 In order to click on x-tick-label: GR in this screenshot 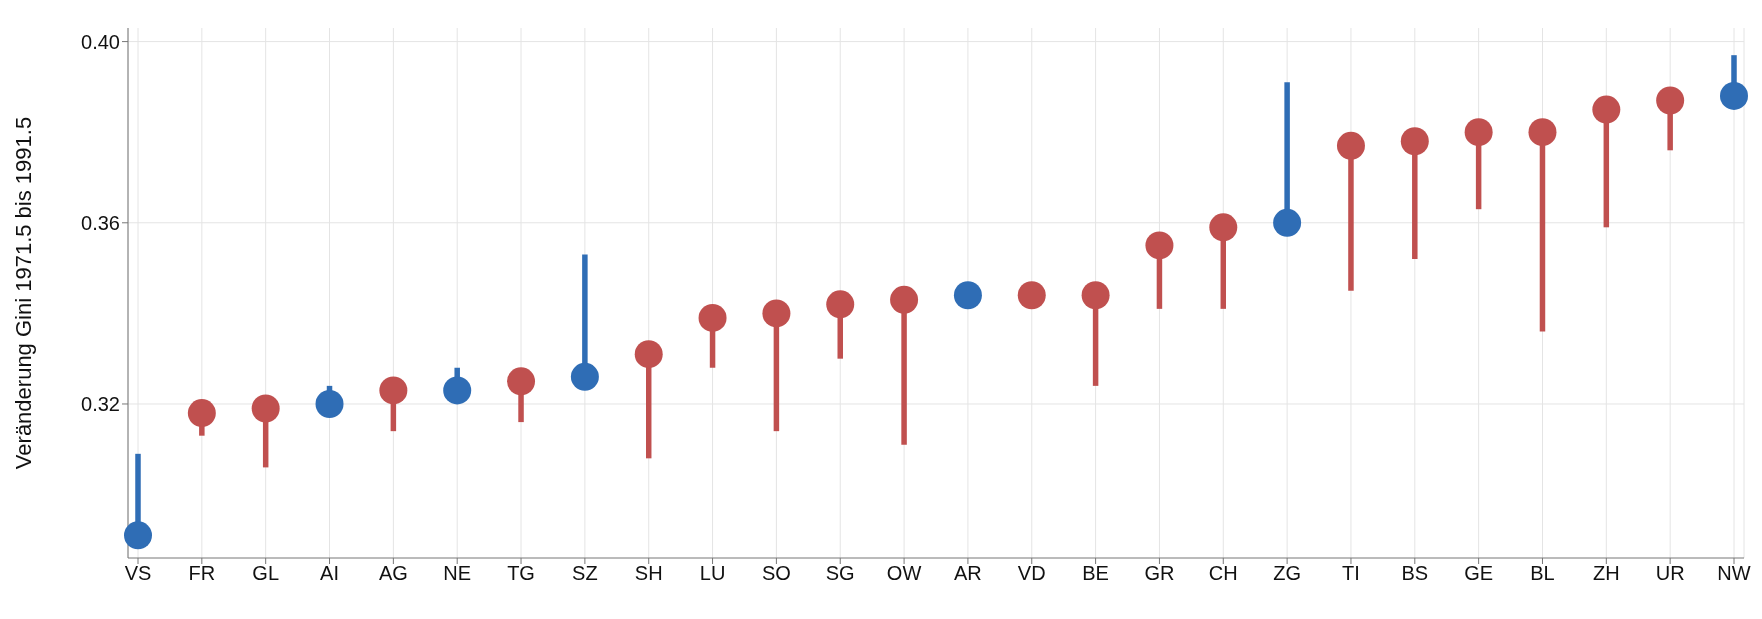, I will do `click(1159, 573)`.